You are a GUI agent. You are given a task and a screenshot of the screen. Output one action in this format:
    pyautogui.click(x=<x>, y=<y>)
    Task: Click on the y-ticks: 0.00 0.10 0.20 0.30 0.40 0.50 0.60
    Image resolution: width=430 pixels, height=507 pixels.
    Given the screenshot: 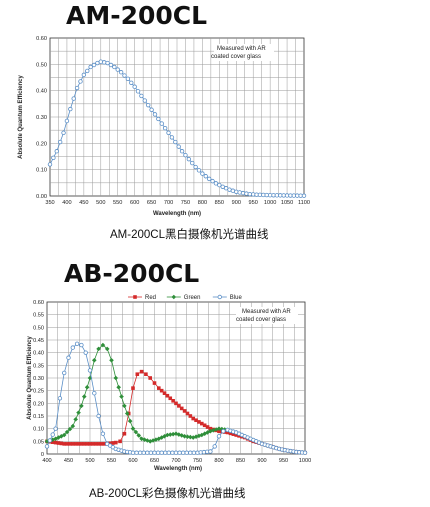 What is the action you would take?
    pyautogui.click(x=41, y=118)
    